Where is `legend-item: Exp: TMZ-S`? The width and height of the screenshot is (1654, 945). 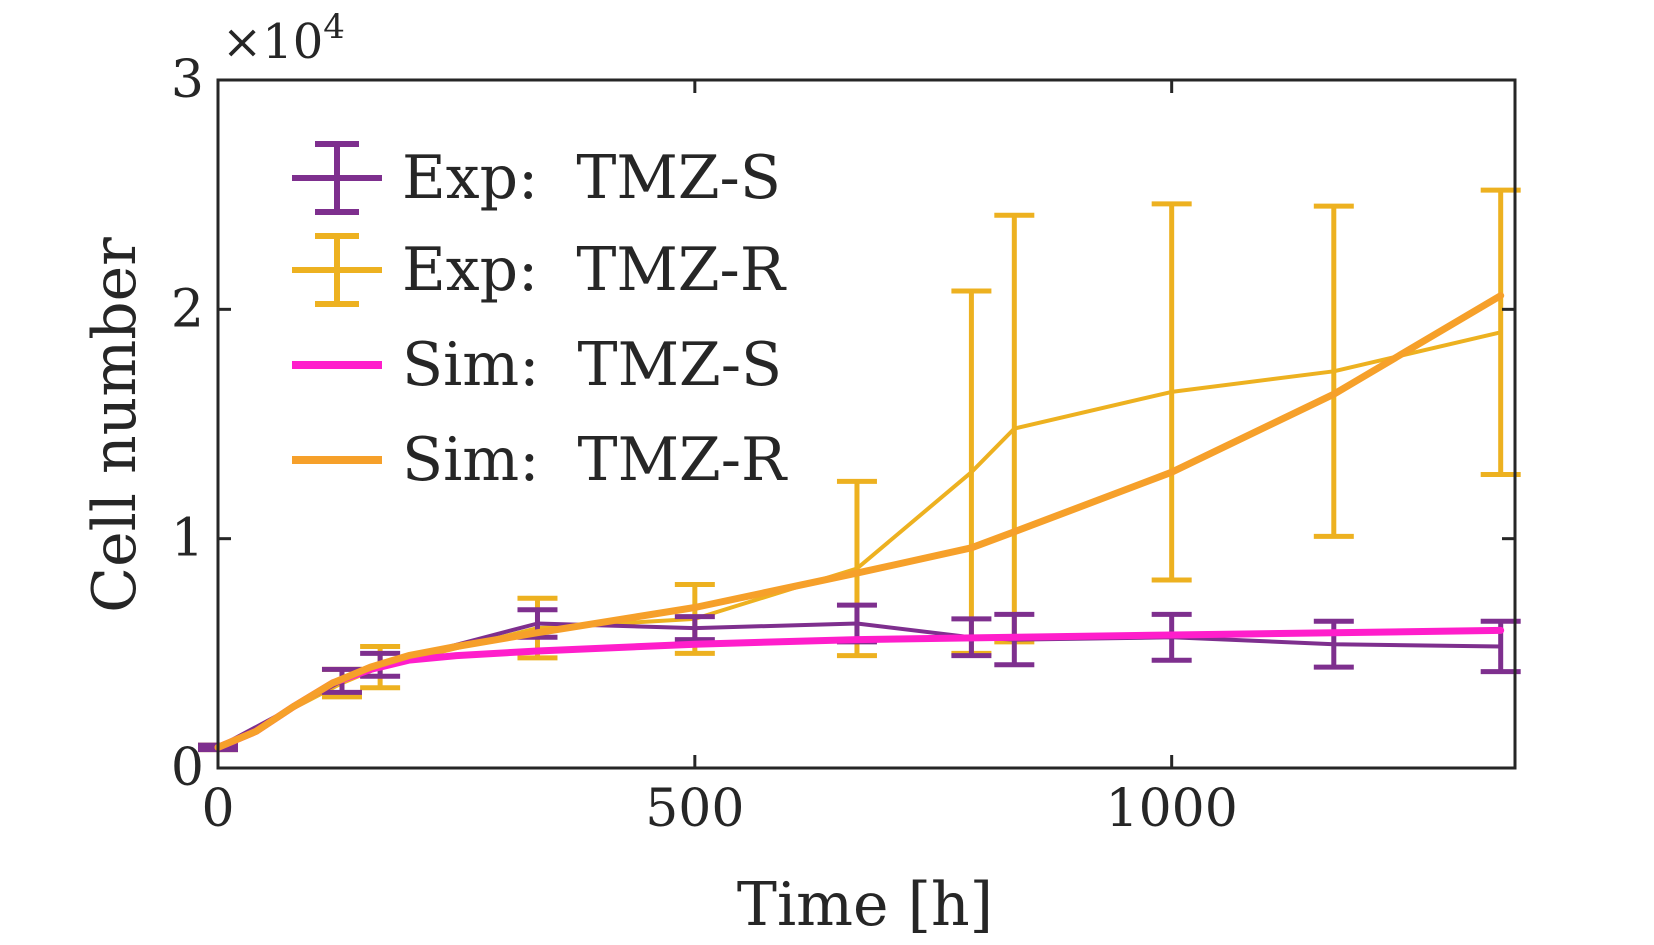
legend-item: Exp: TMZ-S is located at coordinates (536, 178).